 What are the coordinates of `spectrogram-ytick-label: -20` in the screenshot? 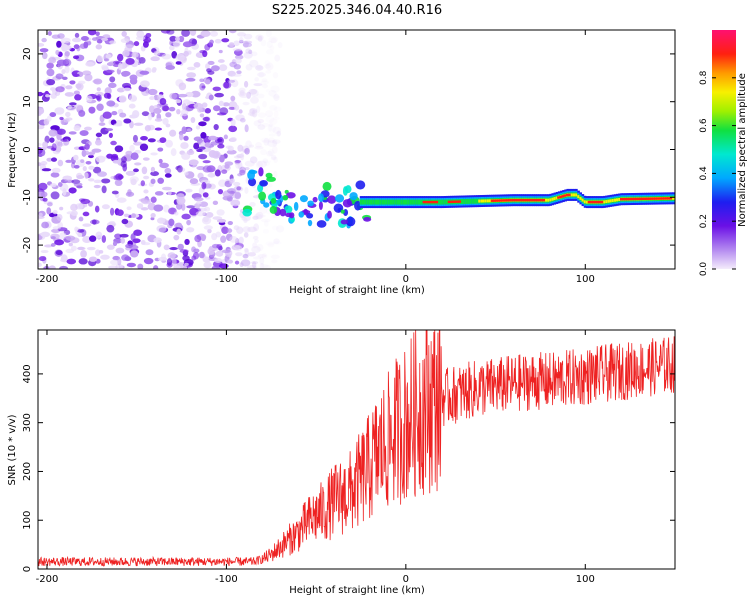 It's located at (27, 245).